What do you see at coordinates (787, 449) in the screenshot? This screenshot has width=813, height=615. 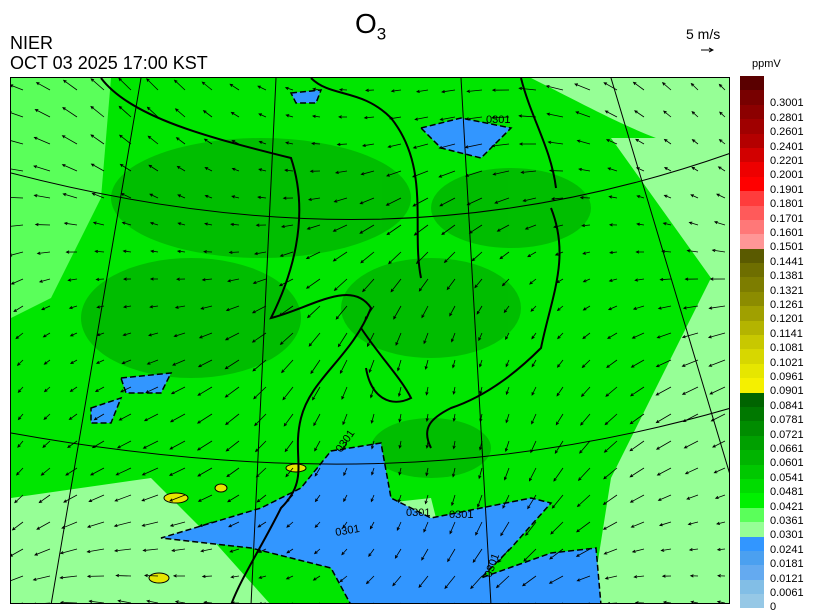 I see `legend-label: 0.0661` at bounding box center [787, 449].